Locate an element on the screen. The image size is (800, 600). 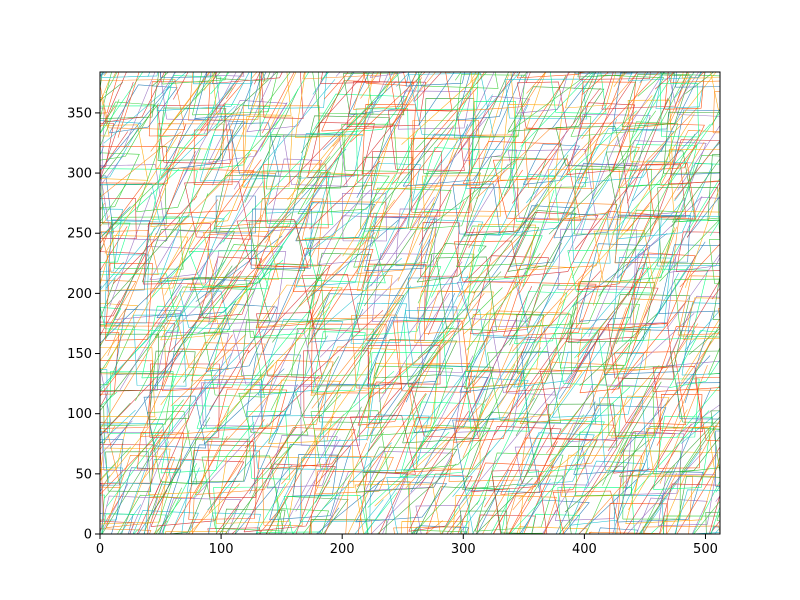
y-tick-label: 50 is located at coordinates (83, 474).